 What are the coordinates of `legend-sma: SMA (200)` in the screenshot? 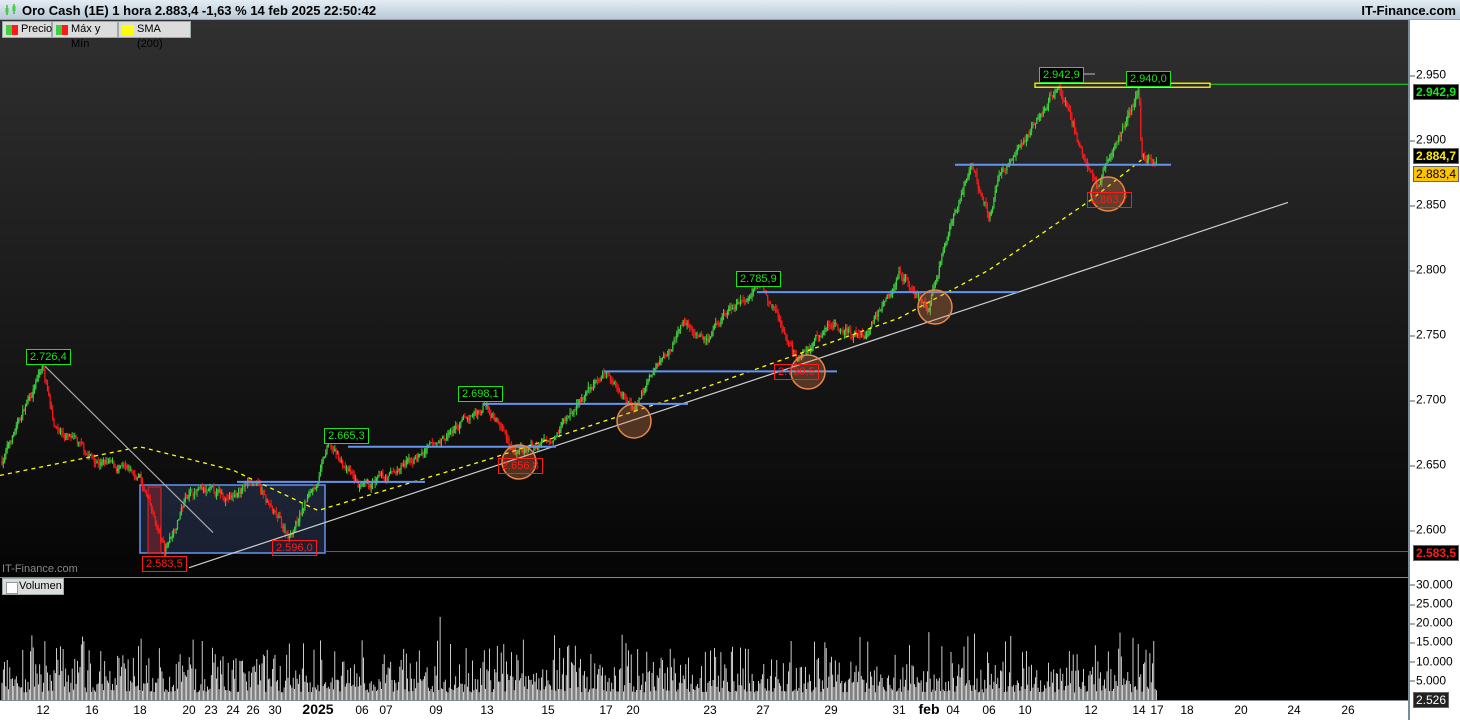 It's located at (154, 35).